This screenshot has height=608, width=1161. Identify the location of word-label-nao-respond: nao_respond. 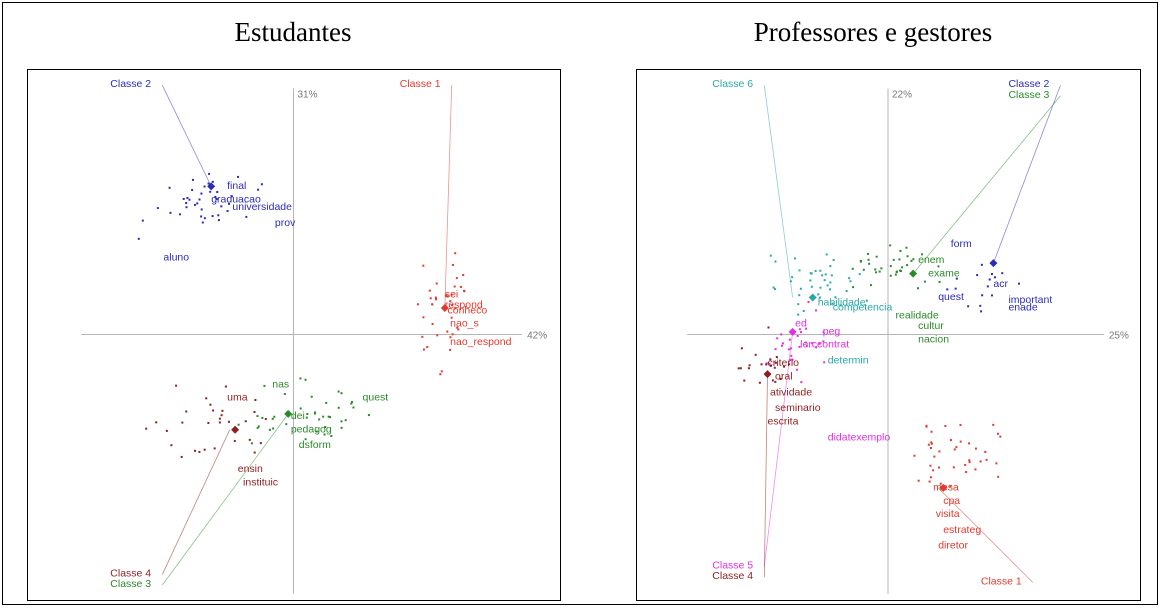
(480, 342).